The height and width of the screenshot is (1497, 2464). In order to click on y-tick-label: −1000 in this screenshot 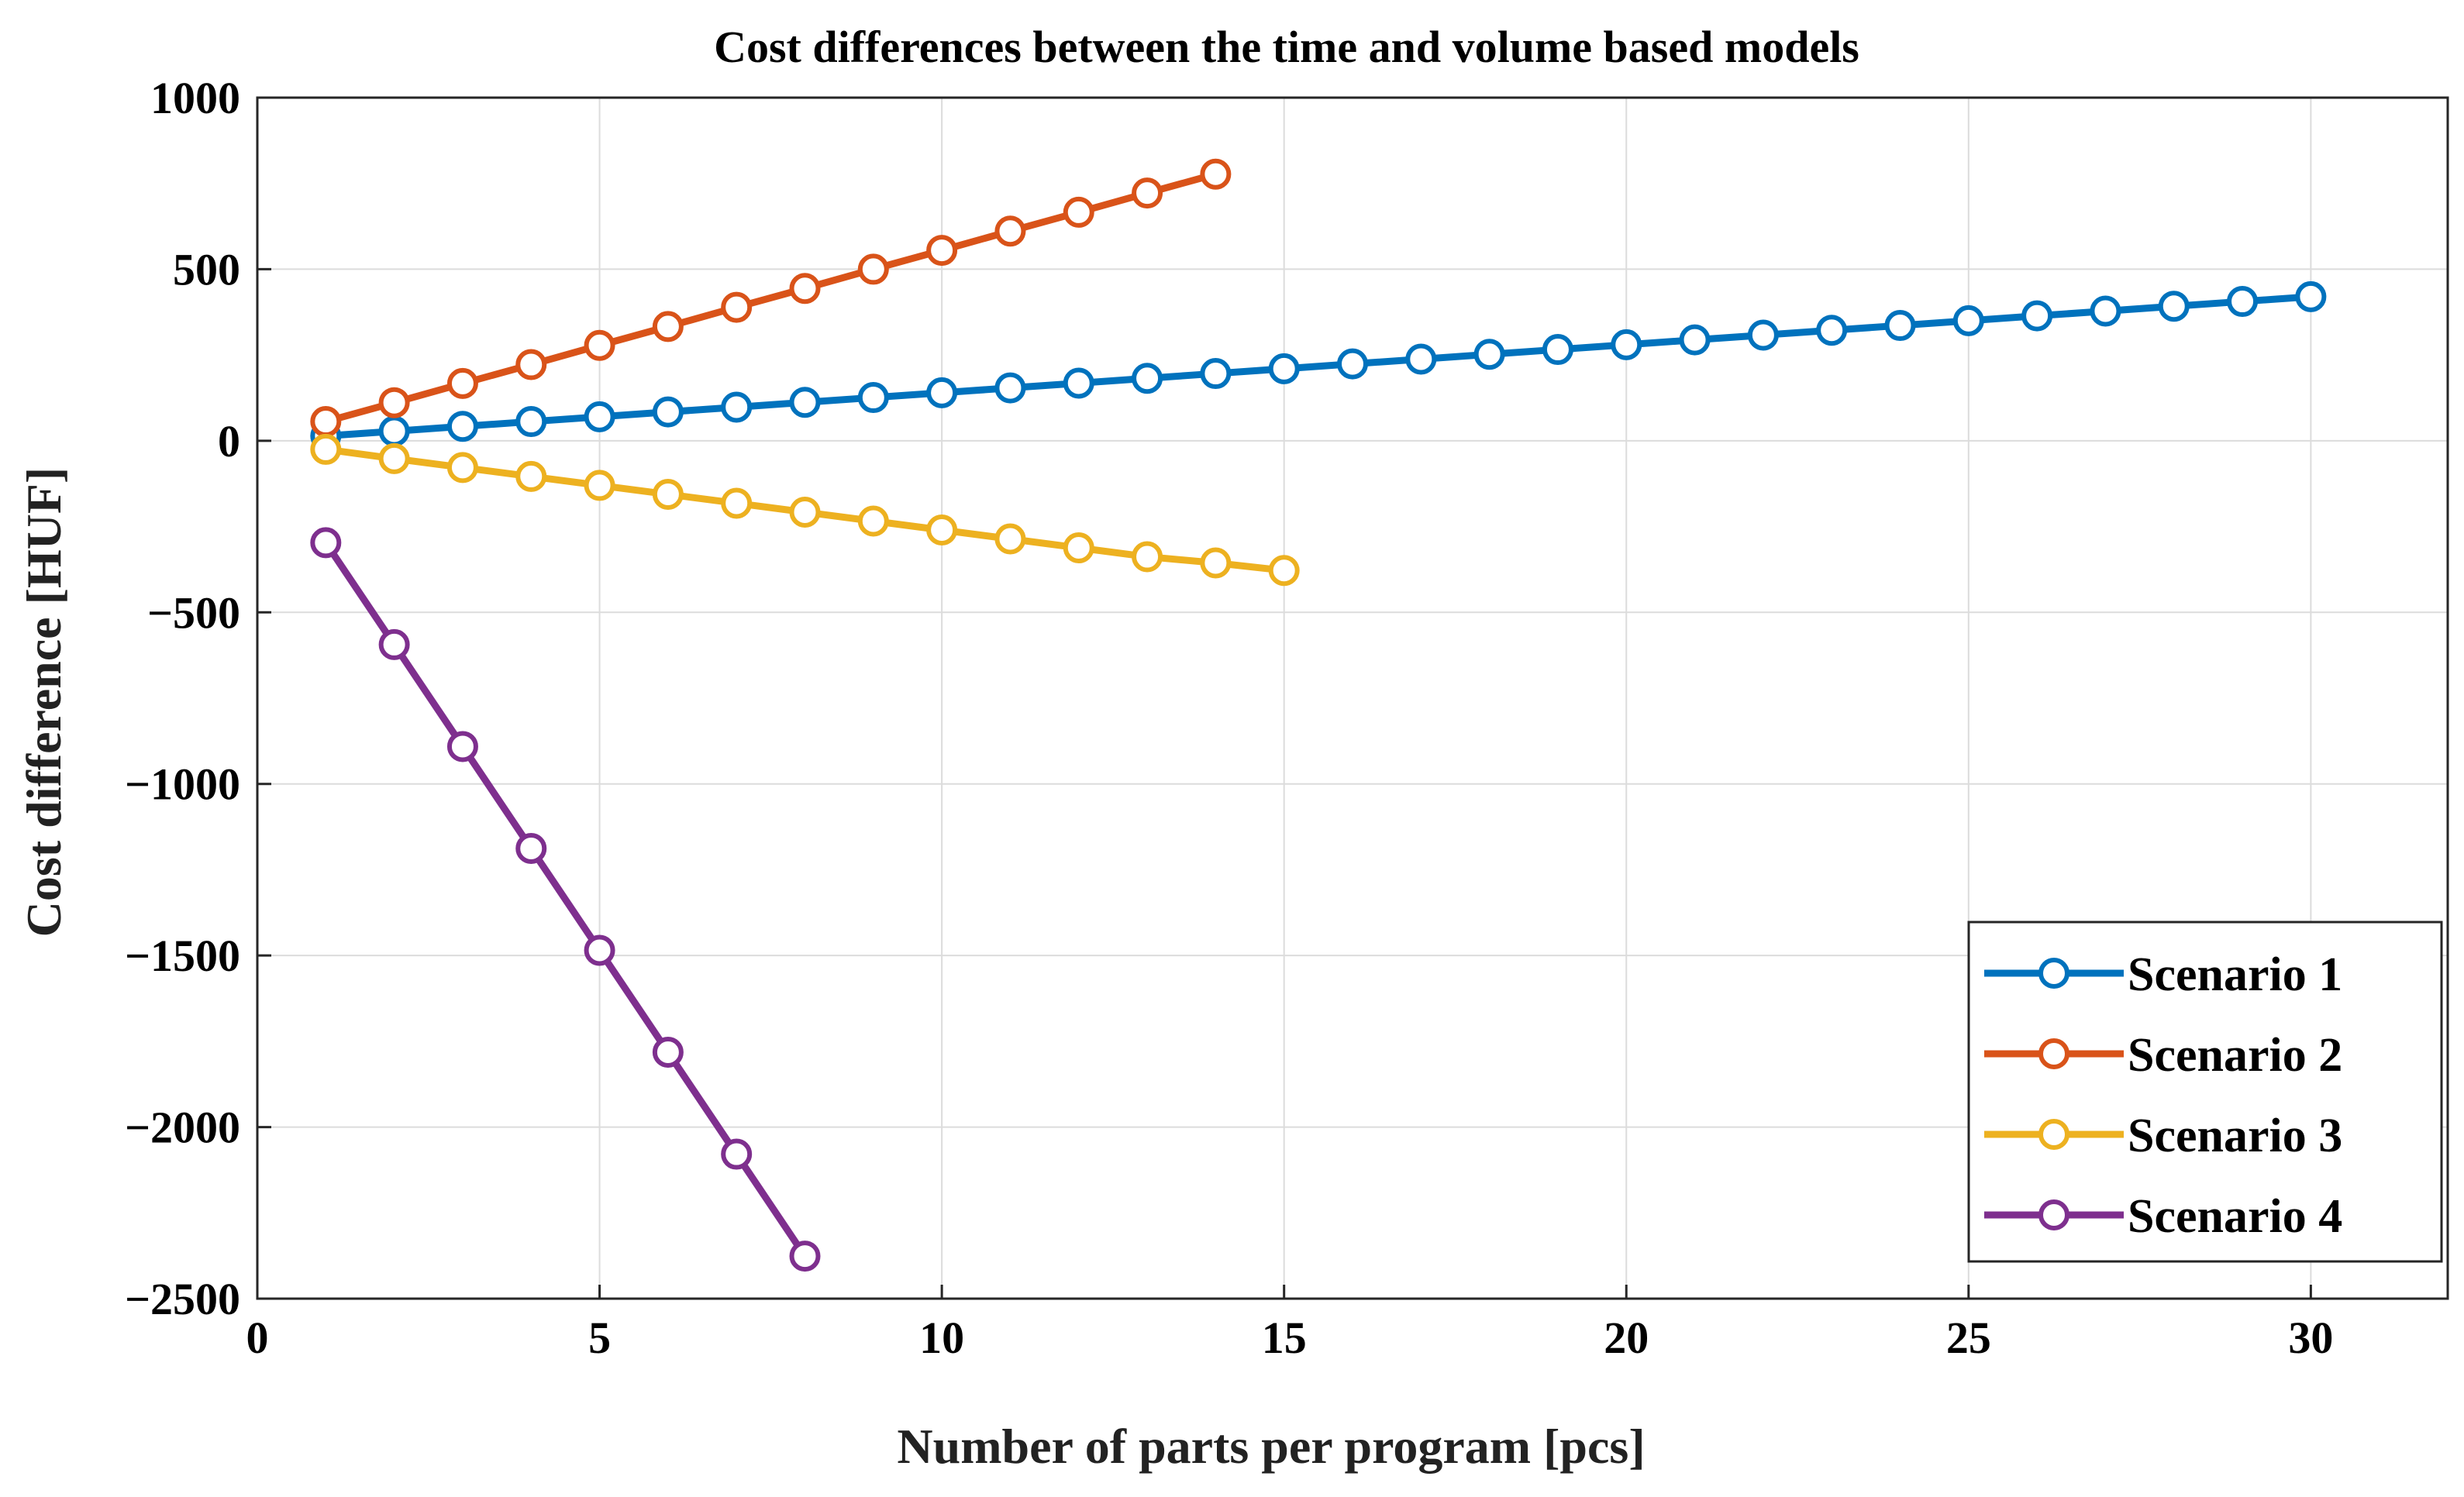, I will do `click(182, 784)`.